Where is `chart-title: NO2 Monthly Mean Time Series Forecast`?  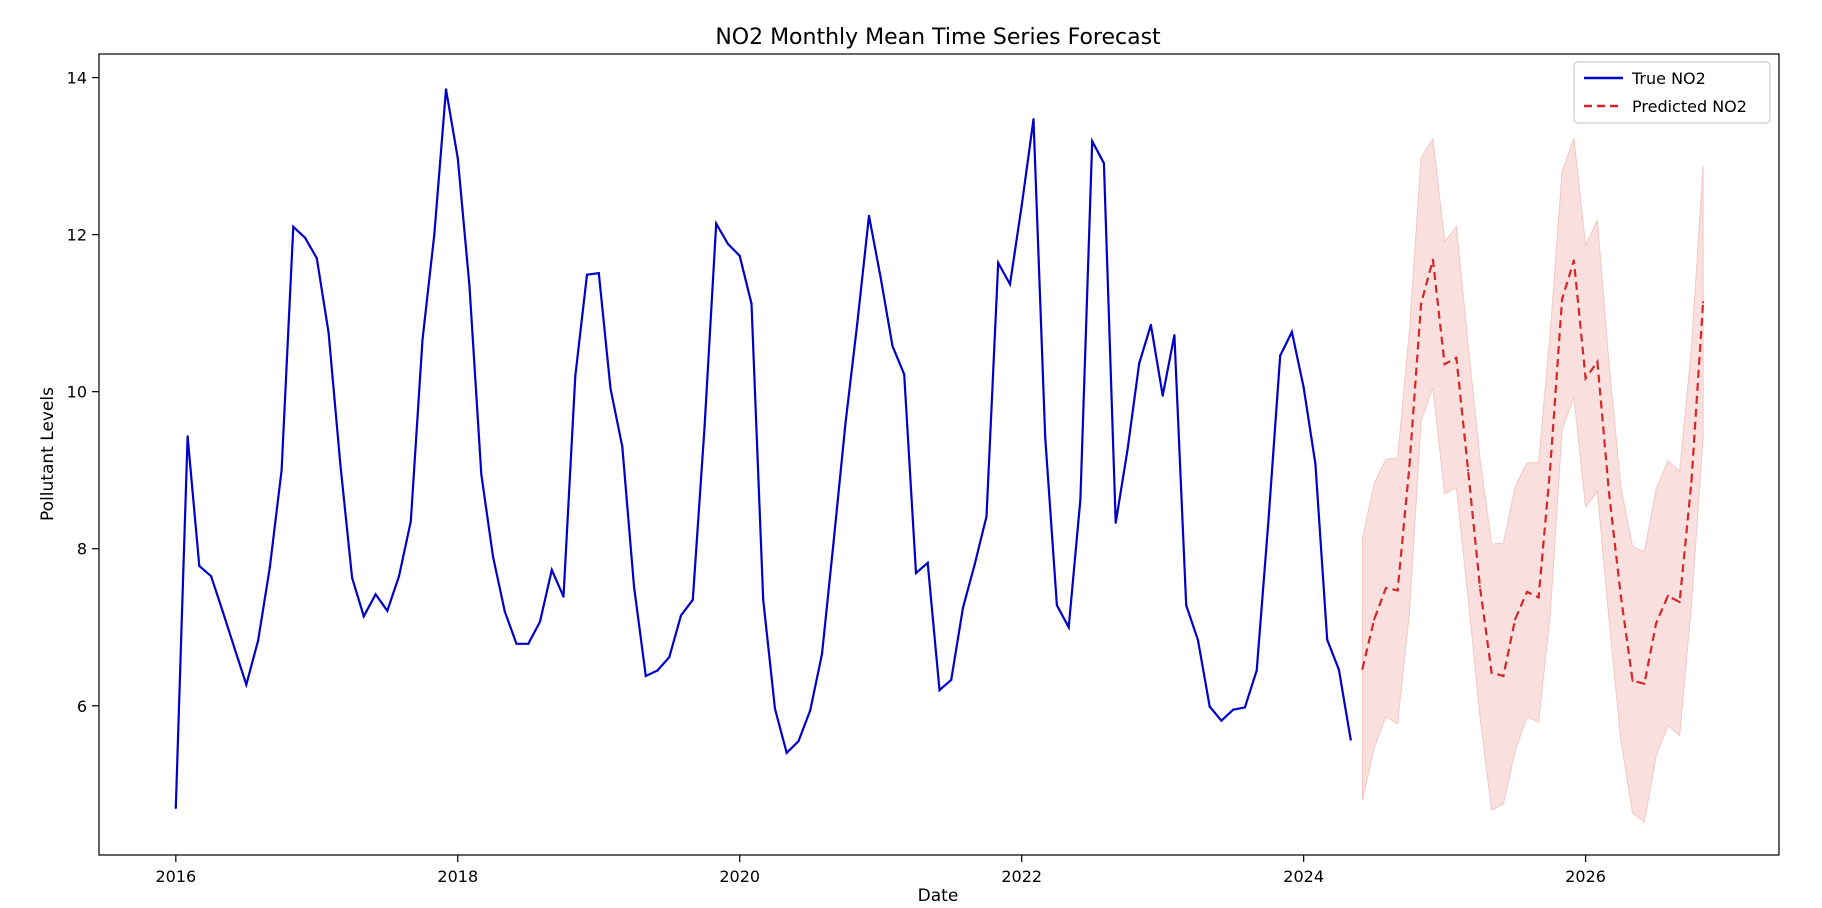
chart-title: NO2 Monthly Mean Time Series Forecast is located at coordinates (938, 37).